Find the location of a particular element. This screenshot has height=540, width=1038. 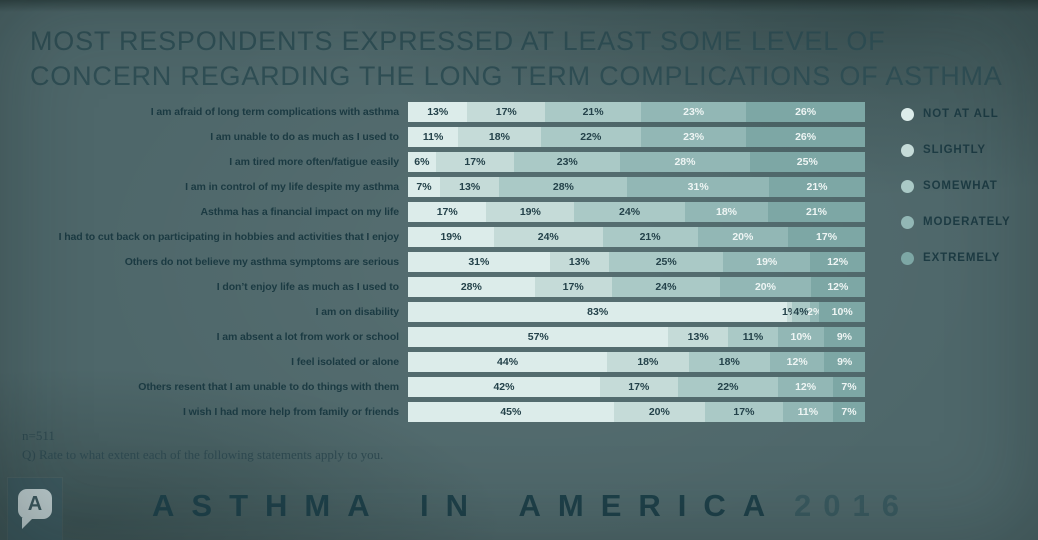

legend-item: SOMEWHAT is located at coordinates (956, 186).